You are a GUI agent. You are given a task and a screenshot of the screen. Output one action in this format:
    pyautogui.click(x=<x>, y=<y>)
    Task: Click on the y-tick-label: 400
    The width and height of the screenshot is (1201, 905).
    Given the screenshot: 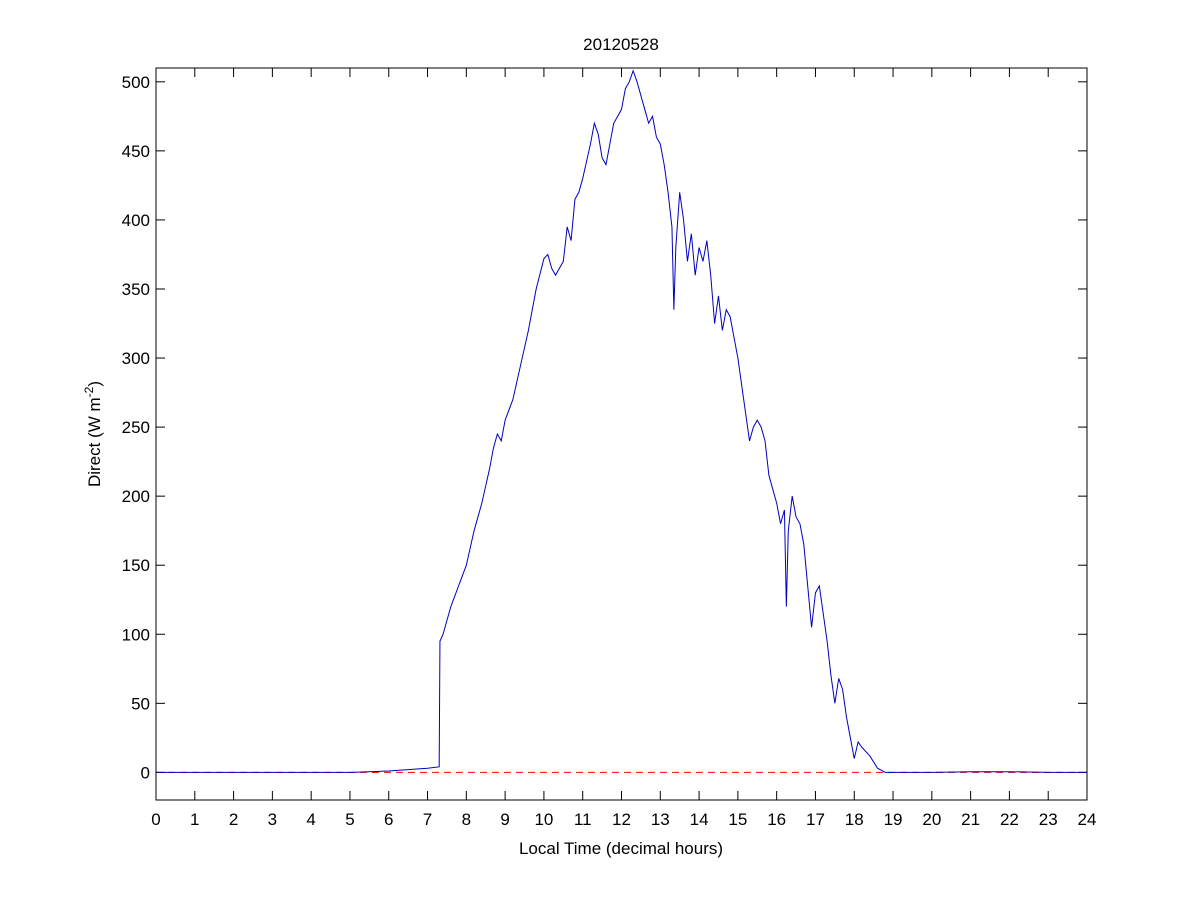 What is the action you would take?
    pyautogui.click(x=136, y=220)
    